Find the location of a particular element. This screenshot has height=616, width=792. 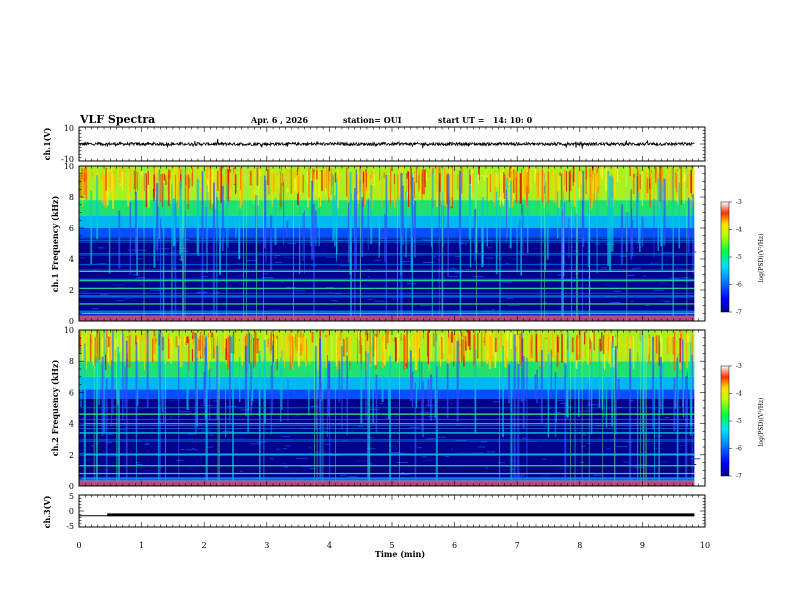

ch2-colorbar-tick--6: -6 is located at coordinates (739, 449).